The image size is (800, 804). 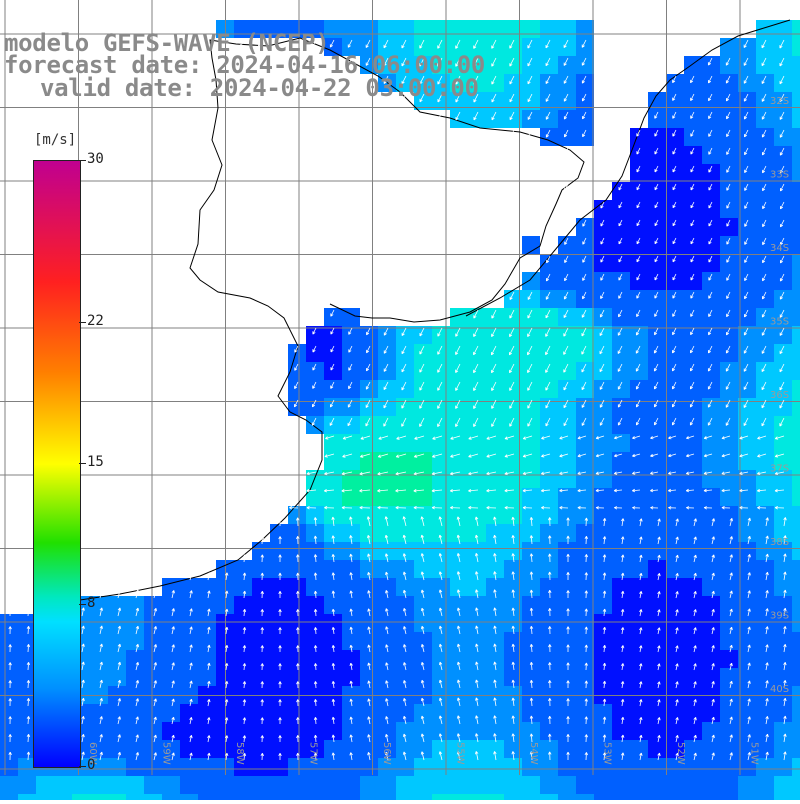 What do you see at coordinates (95, 159) in the screenshot?
I see `colorbar-tick-label: 30` at bounding box center [95, 159].